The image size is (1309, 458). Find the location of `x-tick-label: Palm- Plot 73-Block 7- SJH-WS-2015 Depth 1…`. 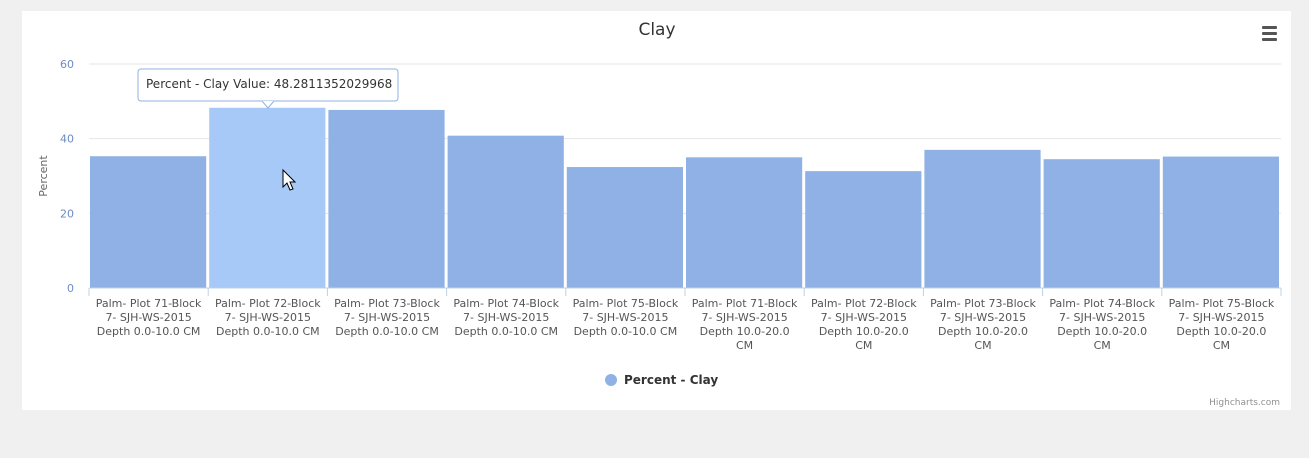

x-tick-label: Palm- Plot 73-Block 7- SJH-WS-2015 Depth 1… is located at coordinates (983, 324).